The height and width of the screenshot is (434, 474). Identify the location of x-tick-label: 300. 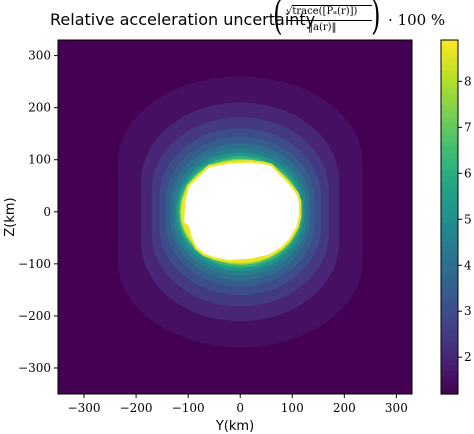
(396, 408).